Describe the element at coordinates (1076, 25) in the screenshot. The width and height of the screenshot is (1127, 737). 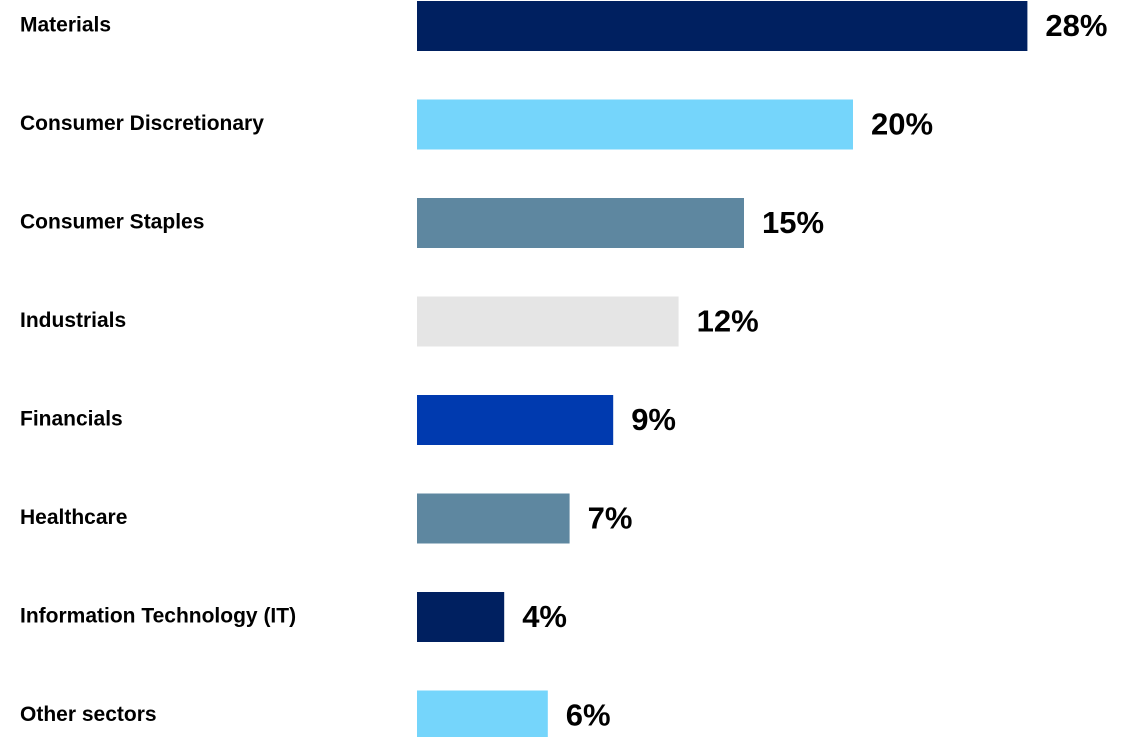
I see `value-label: 28%` at that location.